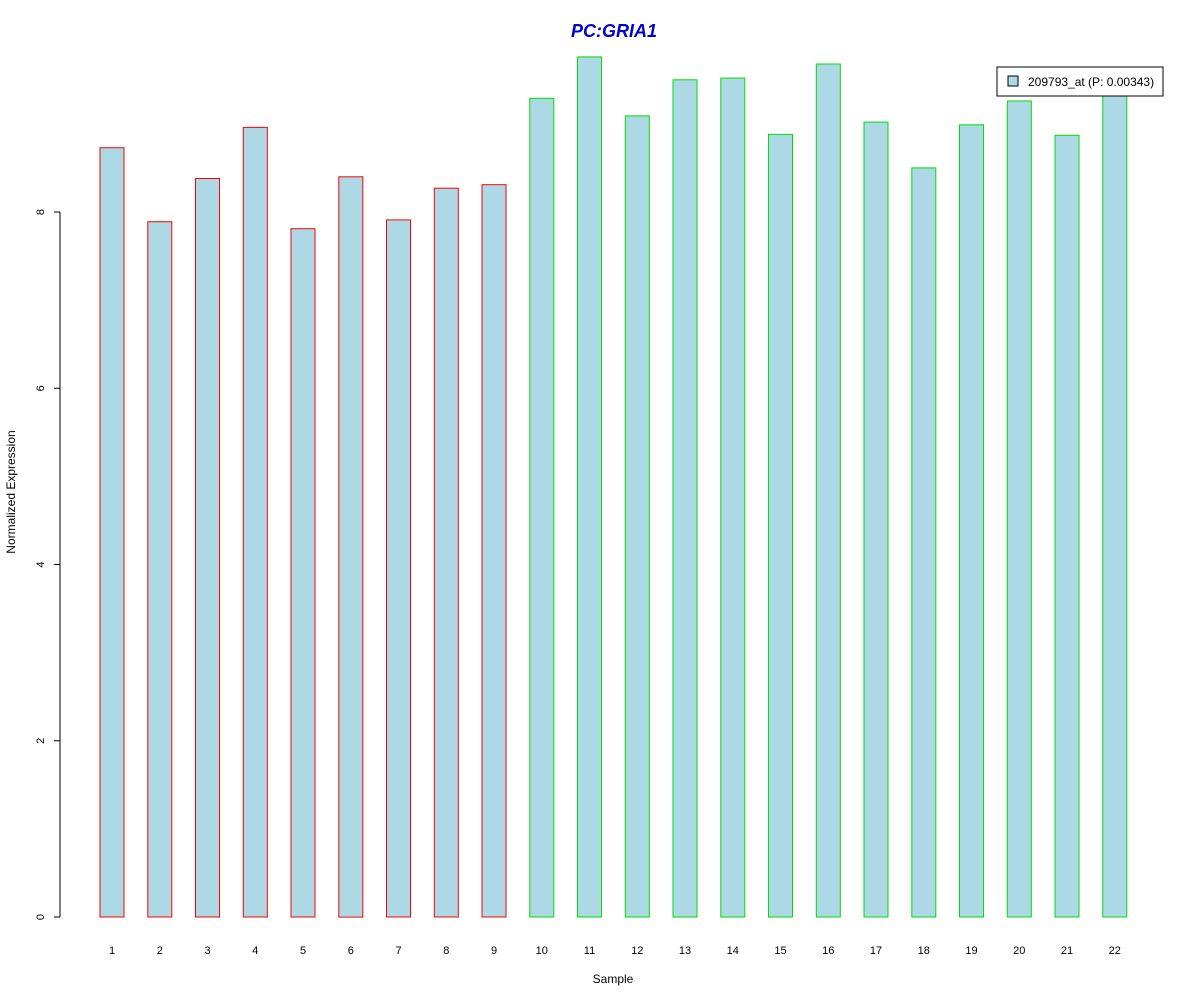 The height and width of the screenshot is (1000, 1200). Describe the element at coordinates (589, 951) in the screenshot. I see `x-tick-label: 11` at that location.